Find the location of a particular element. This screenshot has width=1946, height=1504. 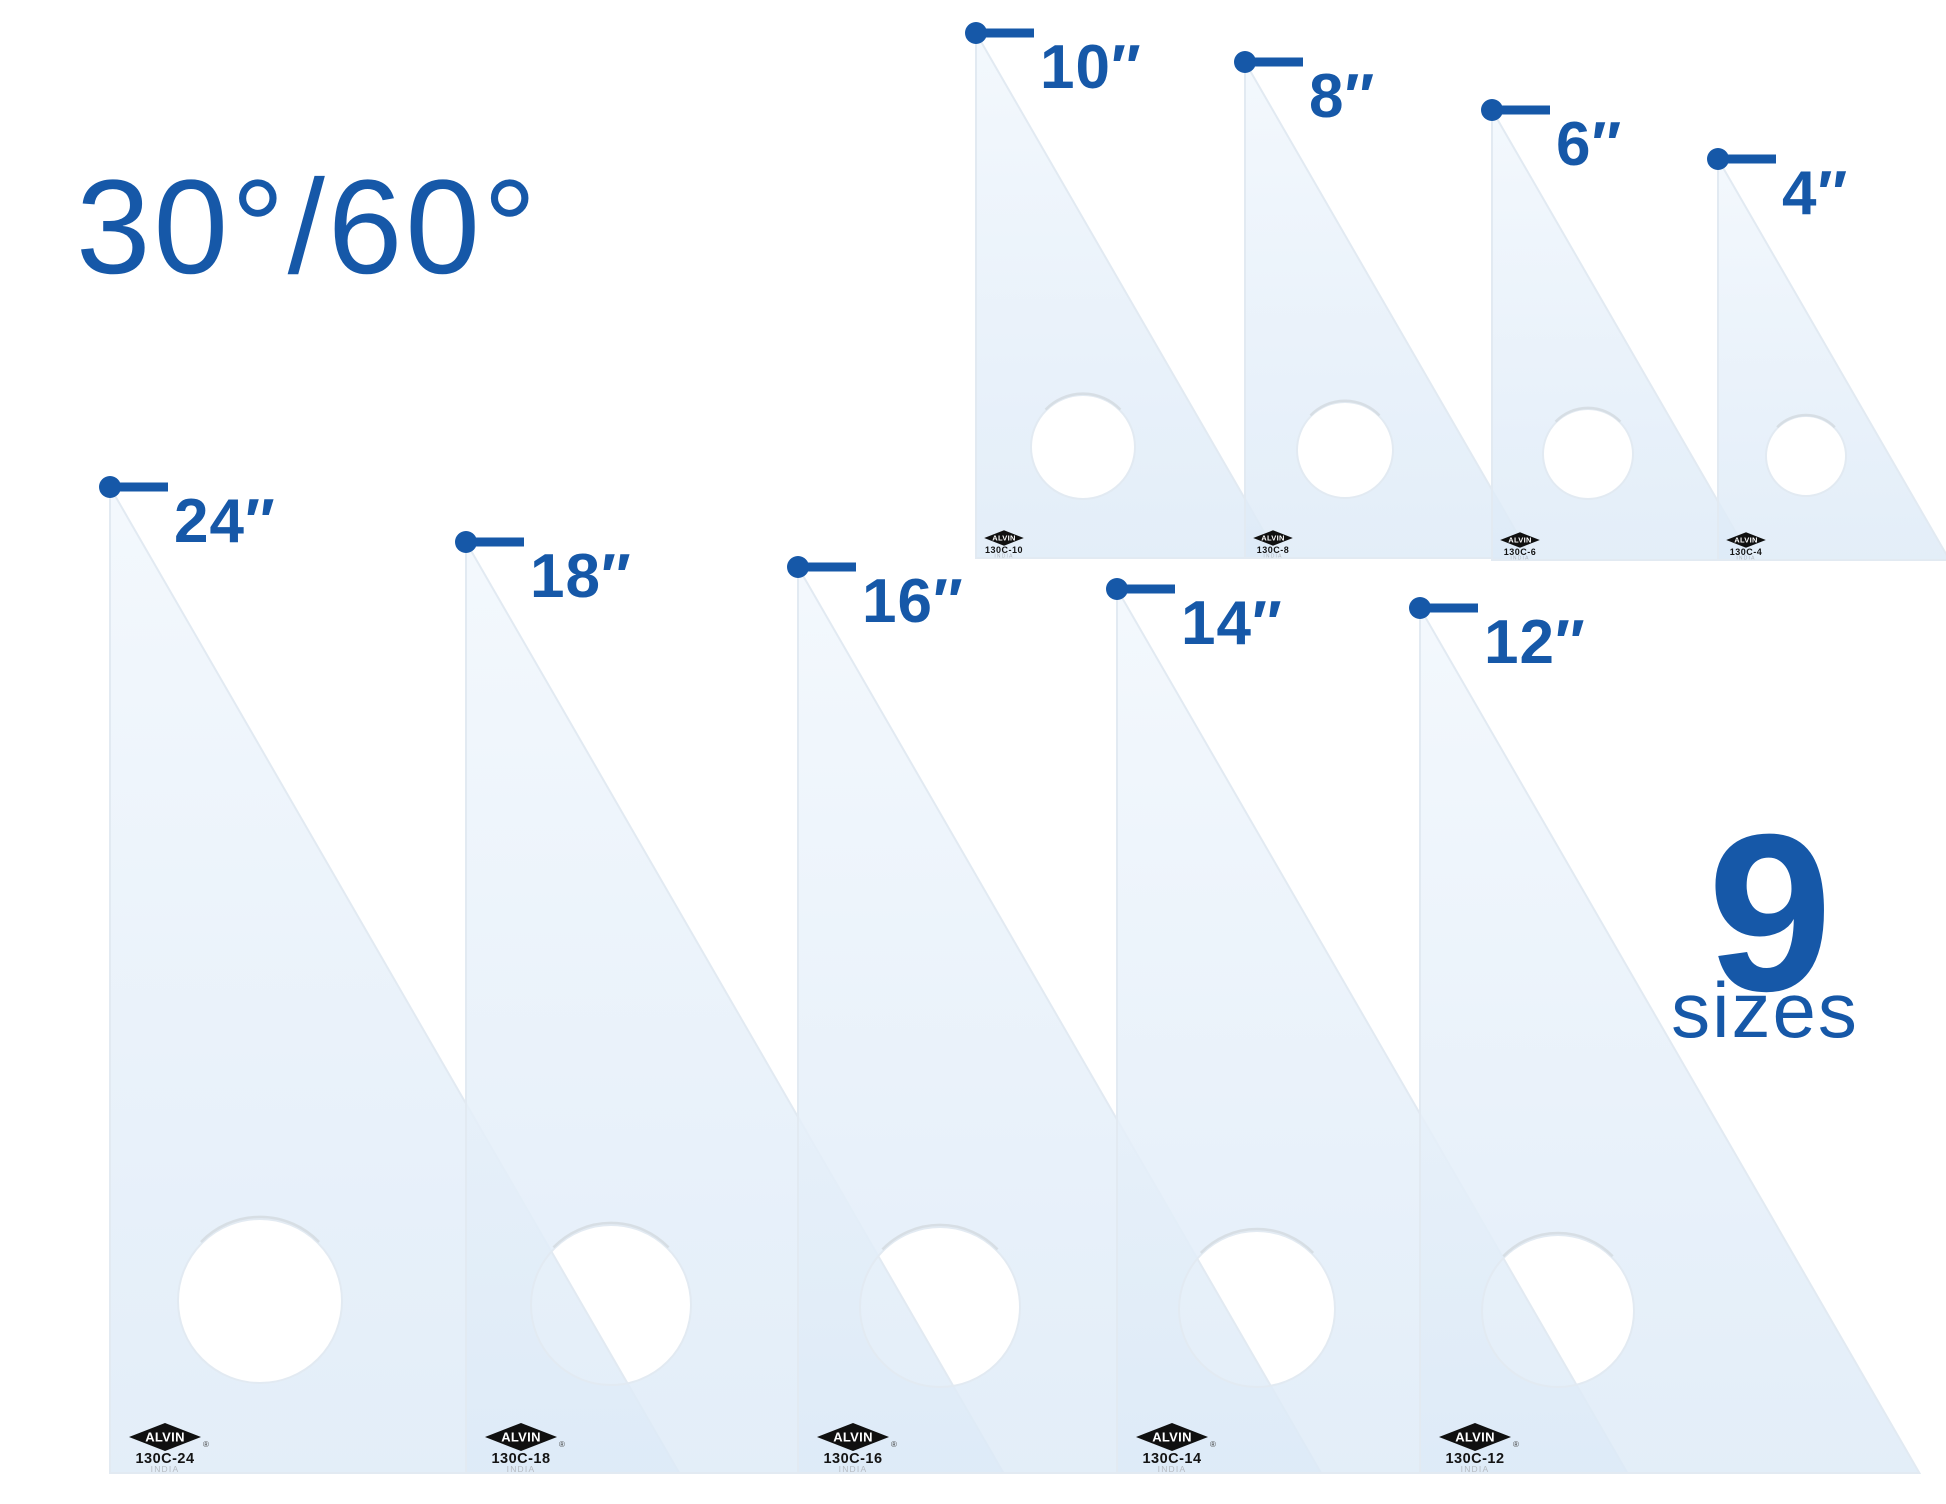

size-label-text: 24″ is located at coordinates (225, 521).